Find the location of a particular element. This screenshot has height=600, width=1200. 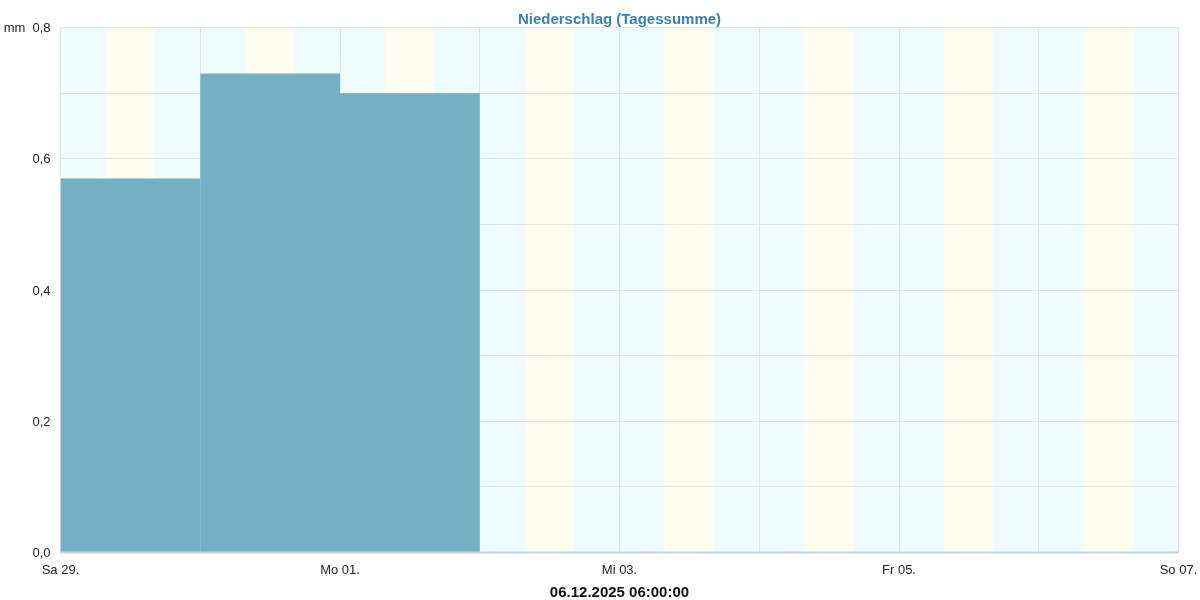

x-tick-label: Sa 29. is located at coordinates (60, 569).